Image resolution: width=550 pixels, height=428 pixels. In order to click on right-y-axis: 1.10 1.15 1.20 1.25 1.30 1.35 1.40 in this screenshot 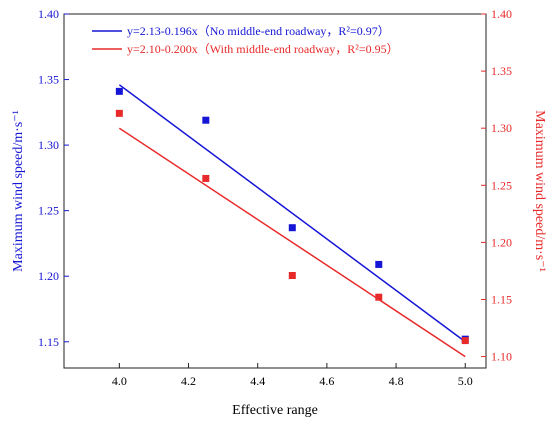, I will do `click(496, 185)`.